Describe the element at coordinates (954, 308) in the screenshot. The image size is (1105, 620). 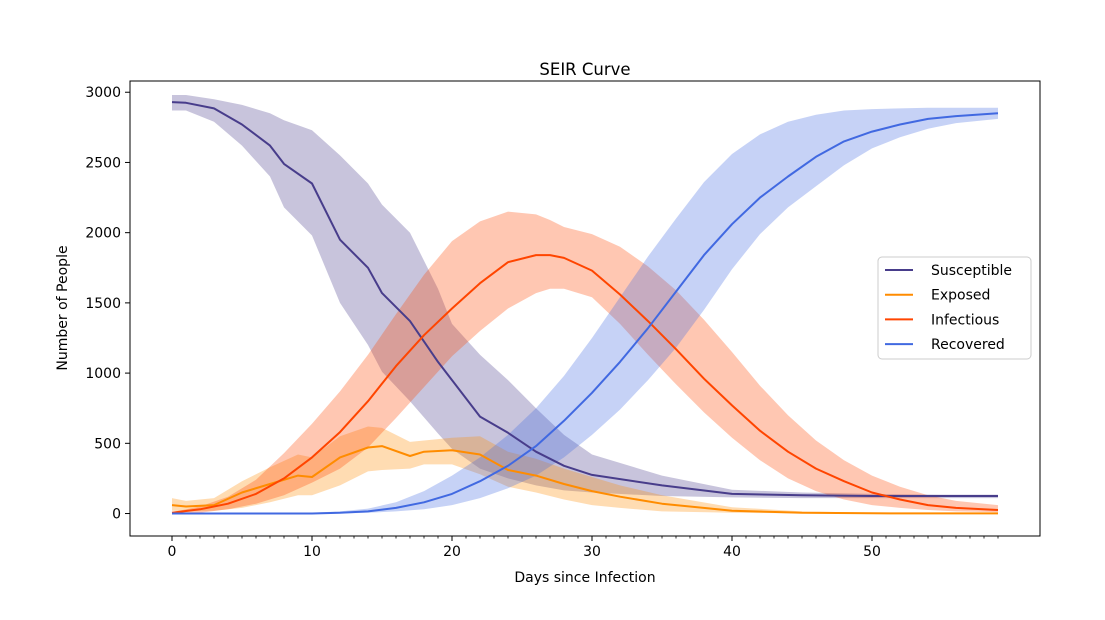
I see `legend: Susceptible Exposed Infectious Recovered` at that location.